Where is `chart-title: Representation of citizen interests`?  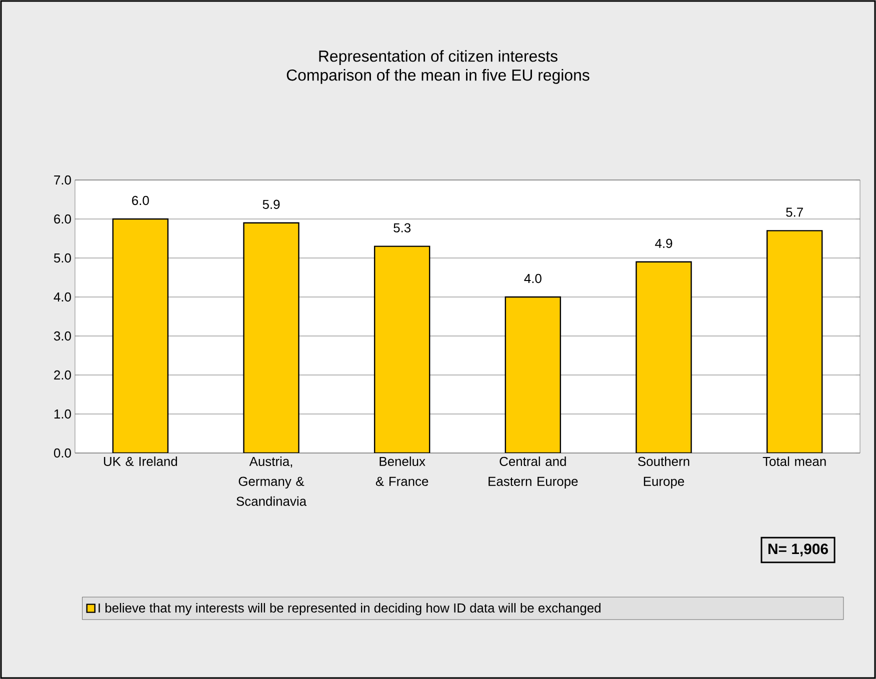 chart-title: Representation of citizen interests is located at coordinates (438, 57).